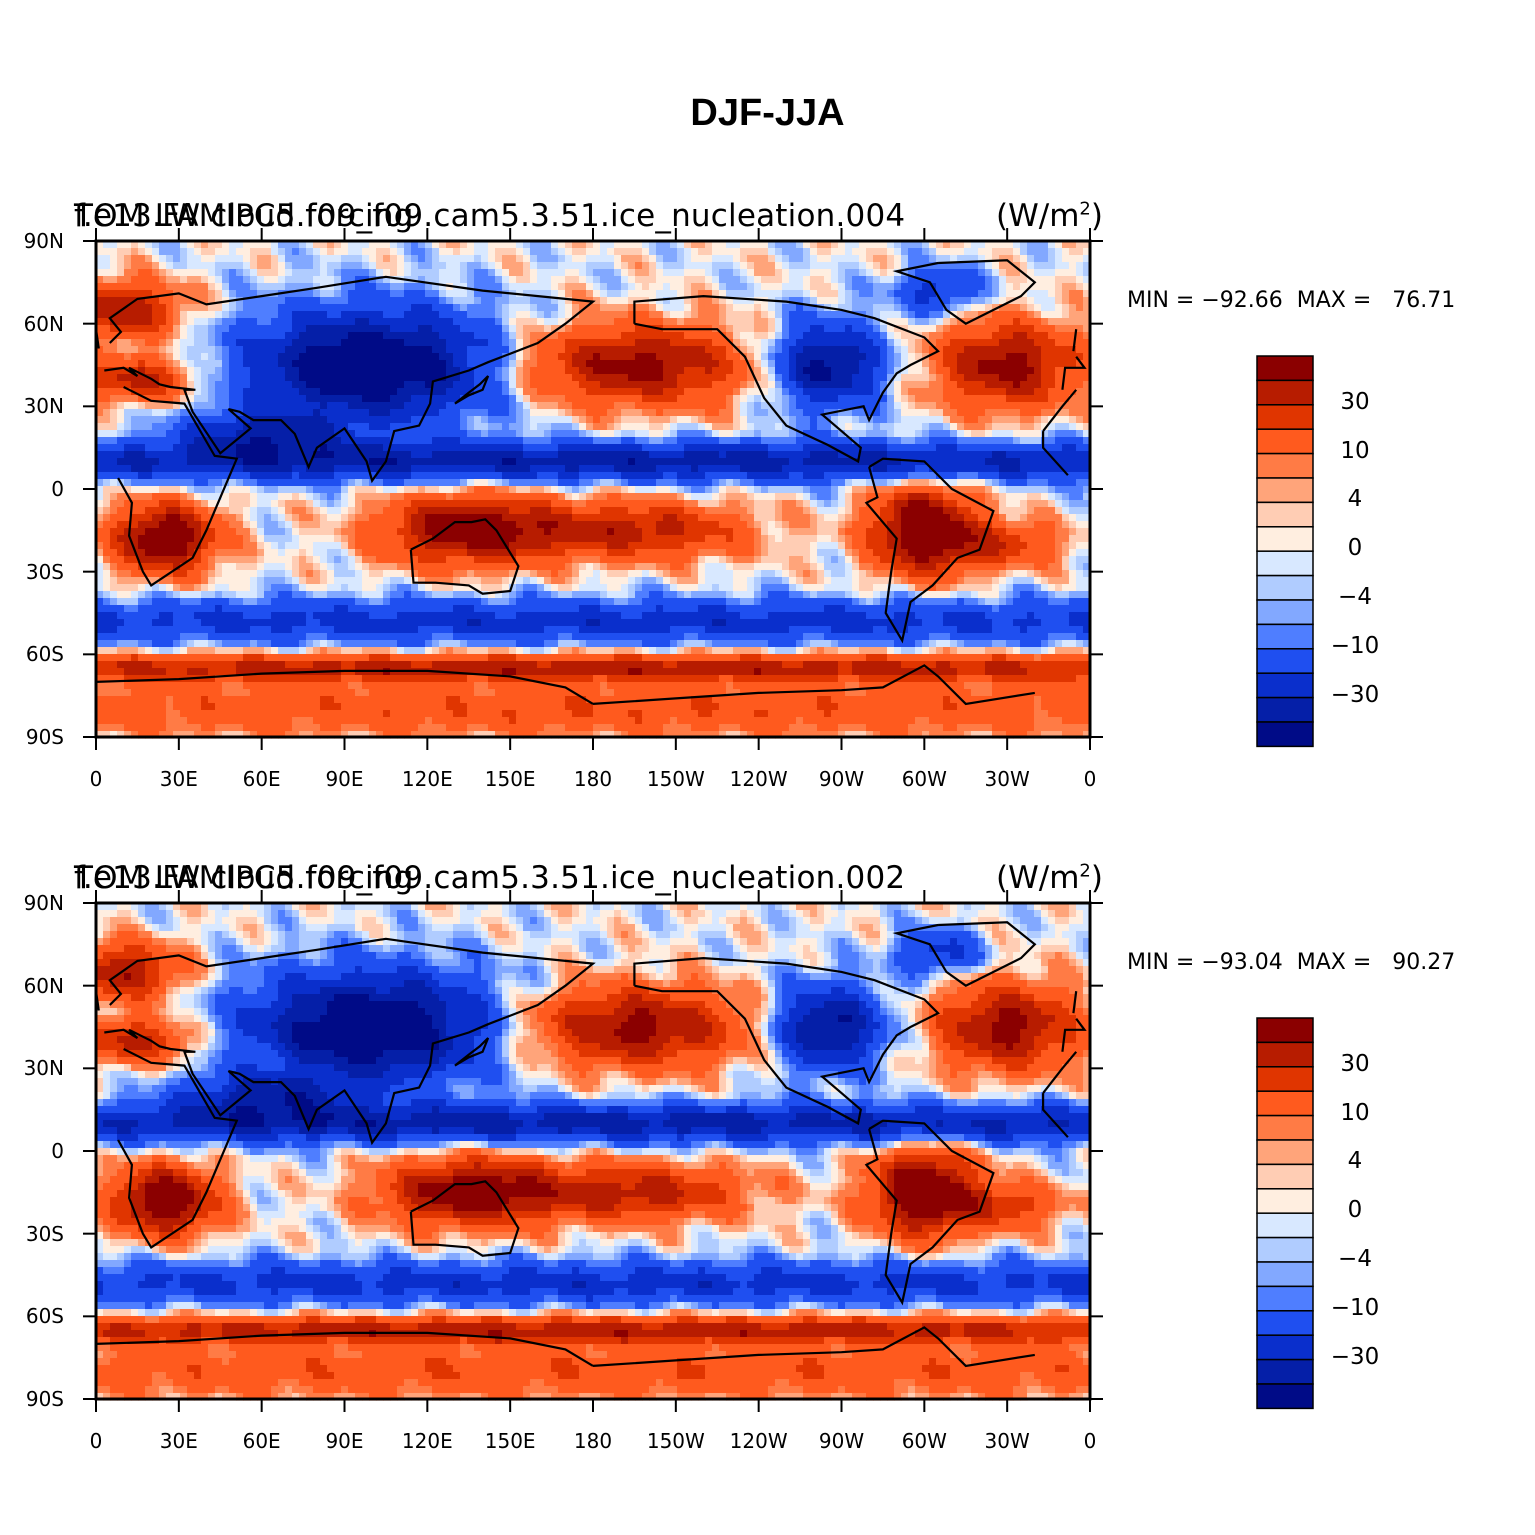 This screenshot has width=1535, height=1535. I want to click on lon-tick-label: 60E, so click(262, 1441).